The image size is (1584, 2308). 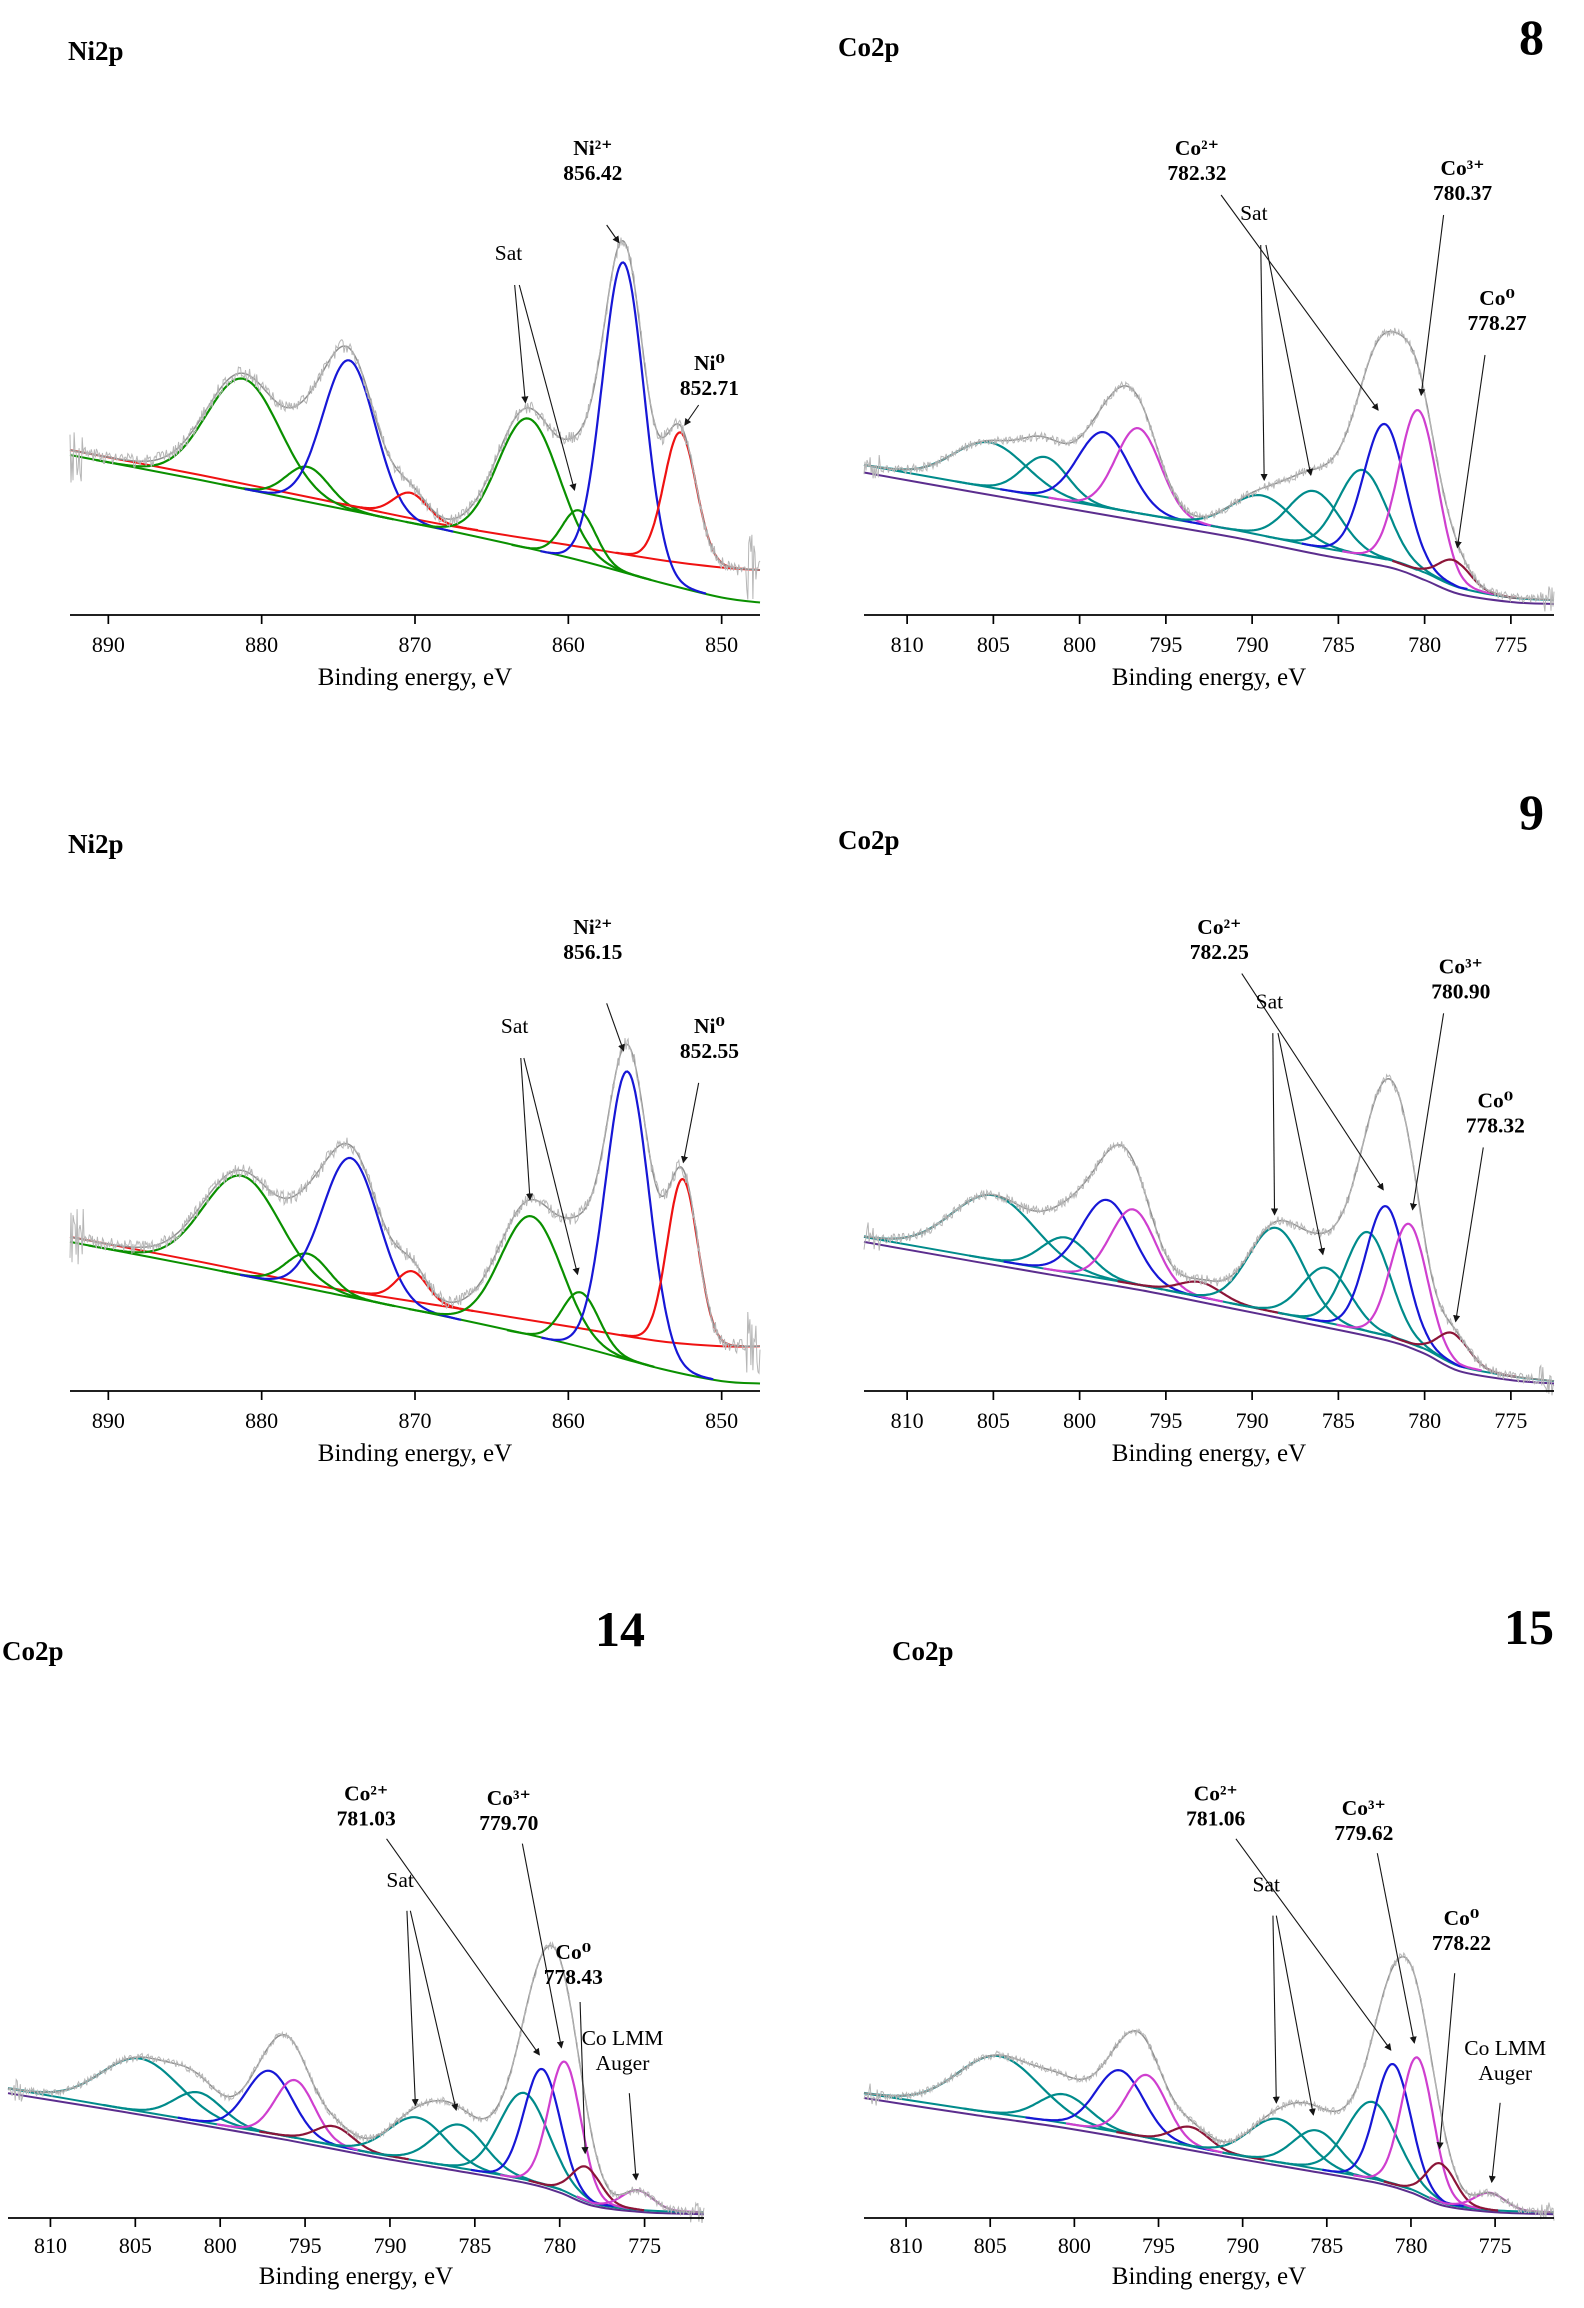 I want to click on sample-number-label: 14, so click(x=620, y=1629).